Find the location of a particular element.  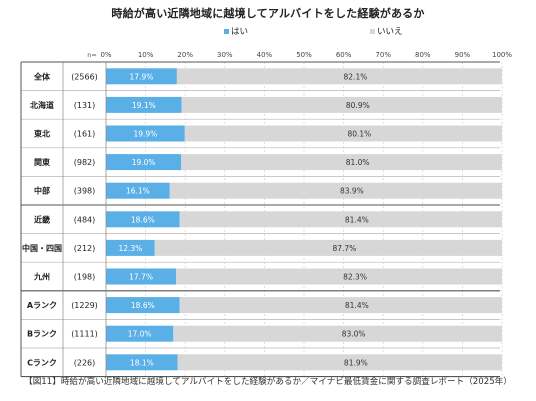

data-label-no: 82.1% is located at coordinates (356, 76).